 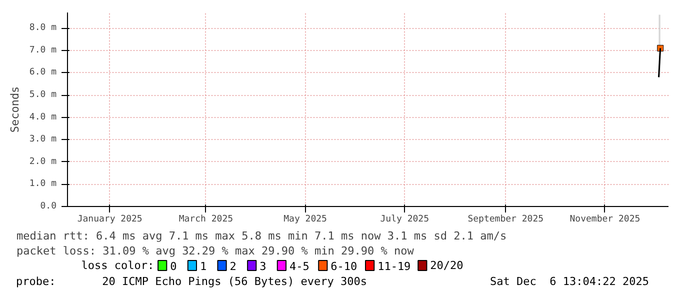 I want to click on x-tick-label: July 2025, so click(x=405, y=219).